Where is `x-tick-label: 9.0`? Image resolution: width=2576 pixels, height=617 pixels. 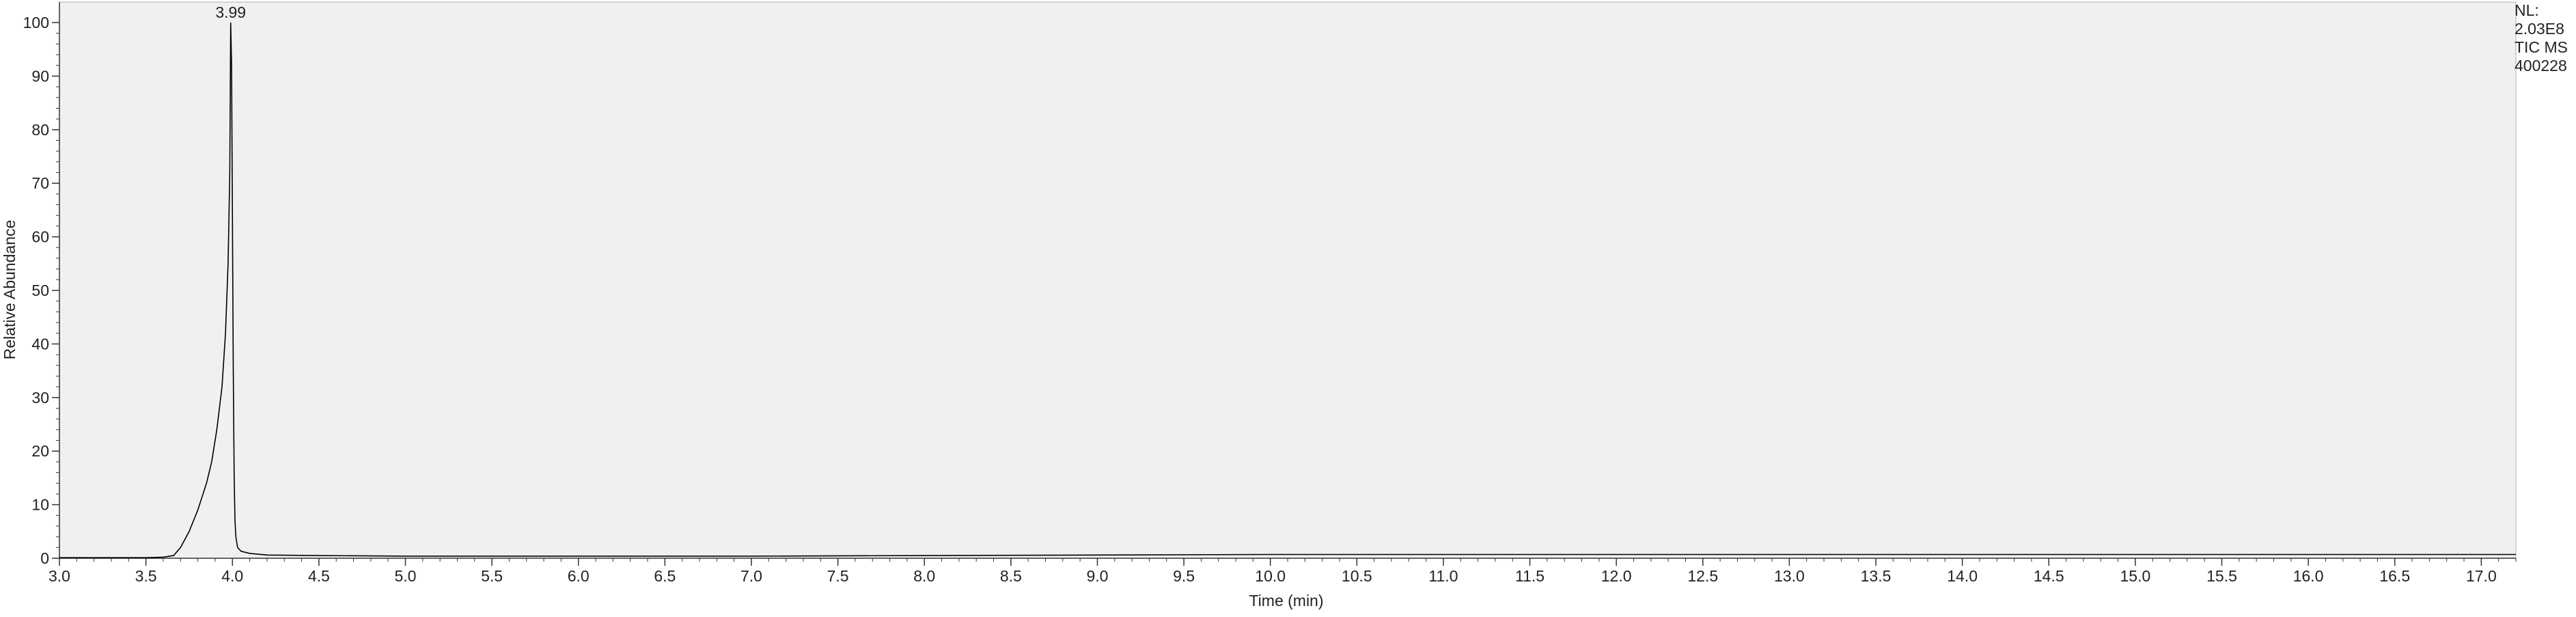 x-tick-label: 9.0 is located at coordinates (1097, 576).